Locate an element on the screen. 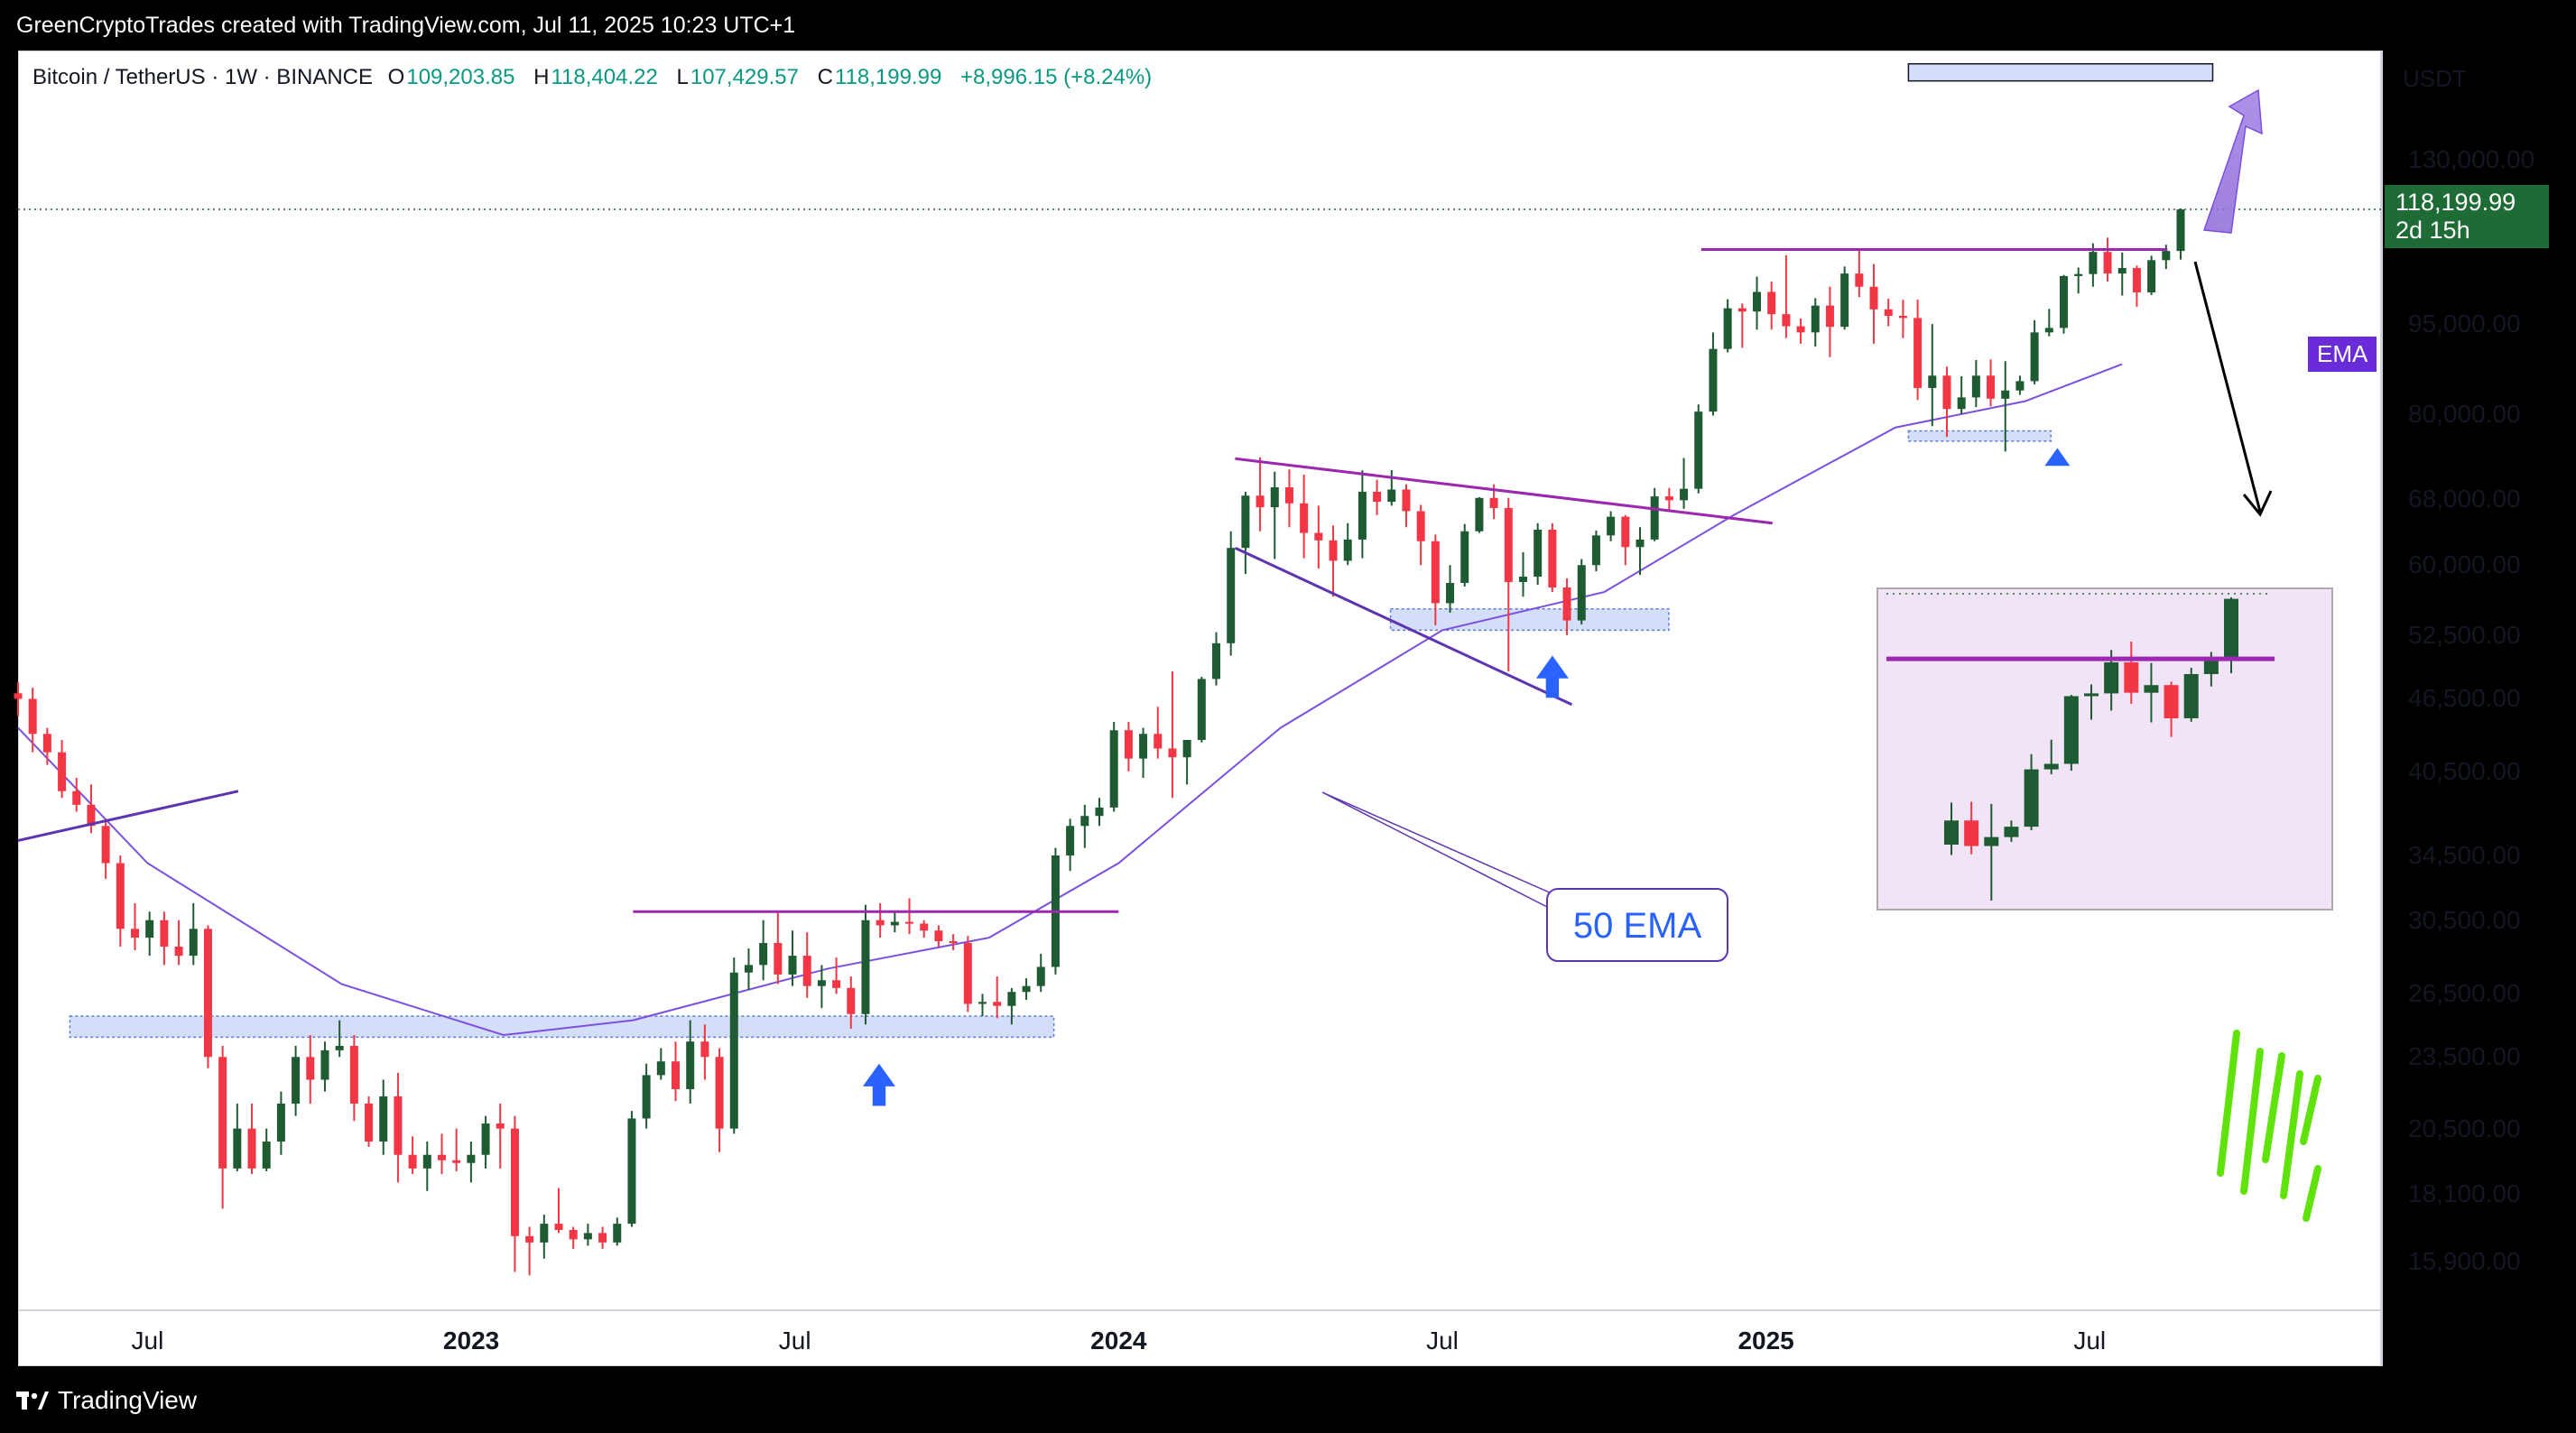 This screenshot has width=2576, height=1433. price-tick-label: 26,500.00 is located at coordinates (2464, 993).